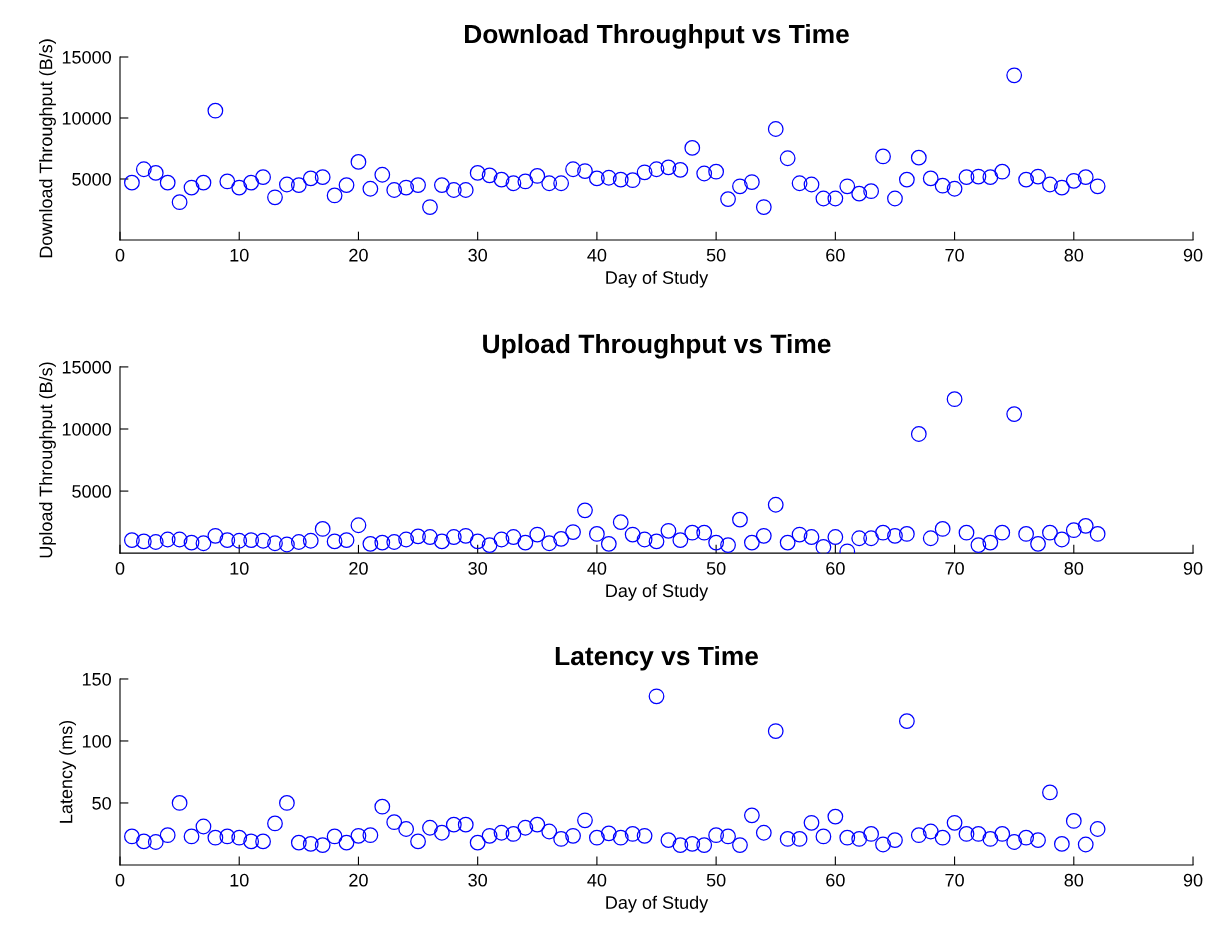 The image size is (1217, 936). Describe the element at coordinates (47, 148) in the screenshot. I see `y-axis-title: Download Throughput (B/s)` at that location.